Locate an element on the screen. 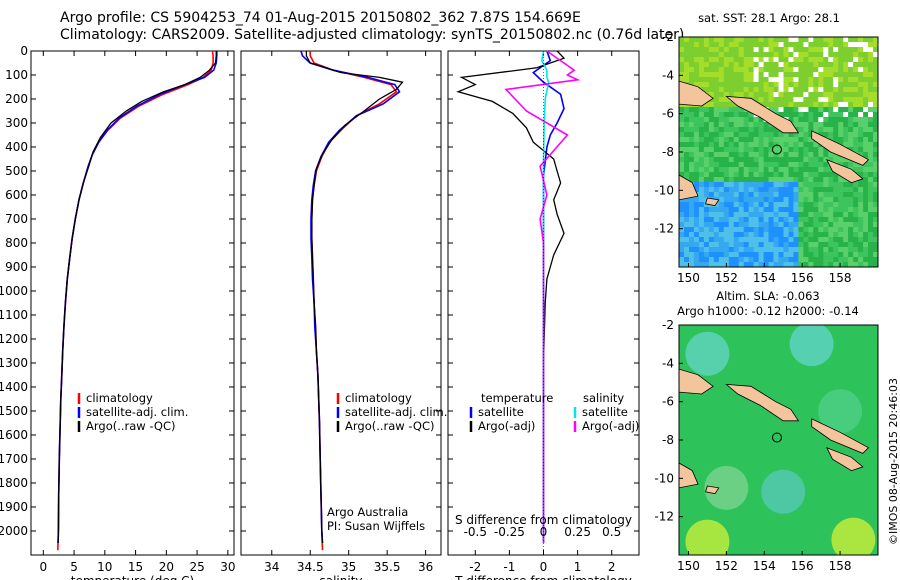 The height and width of the screenshot is (580, 900). diff-legend-title: temperature is located at coordinates (517, 398).